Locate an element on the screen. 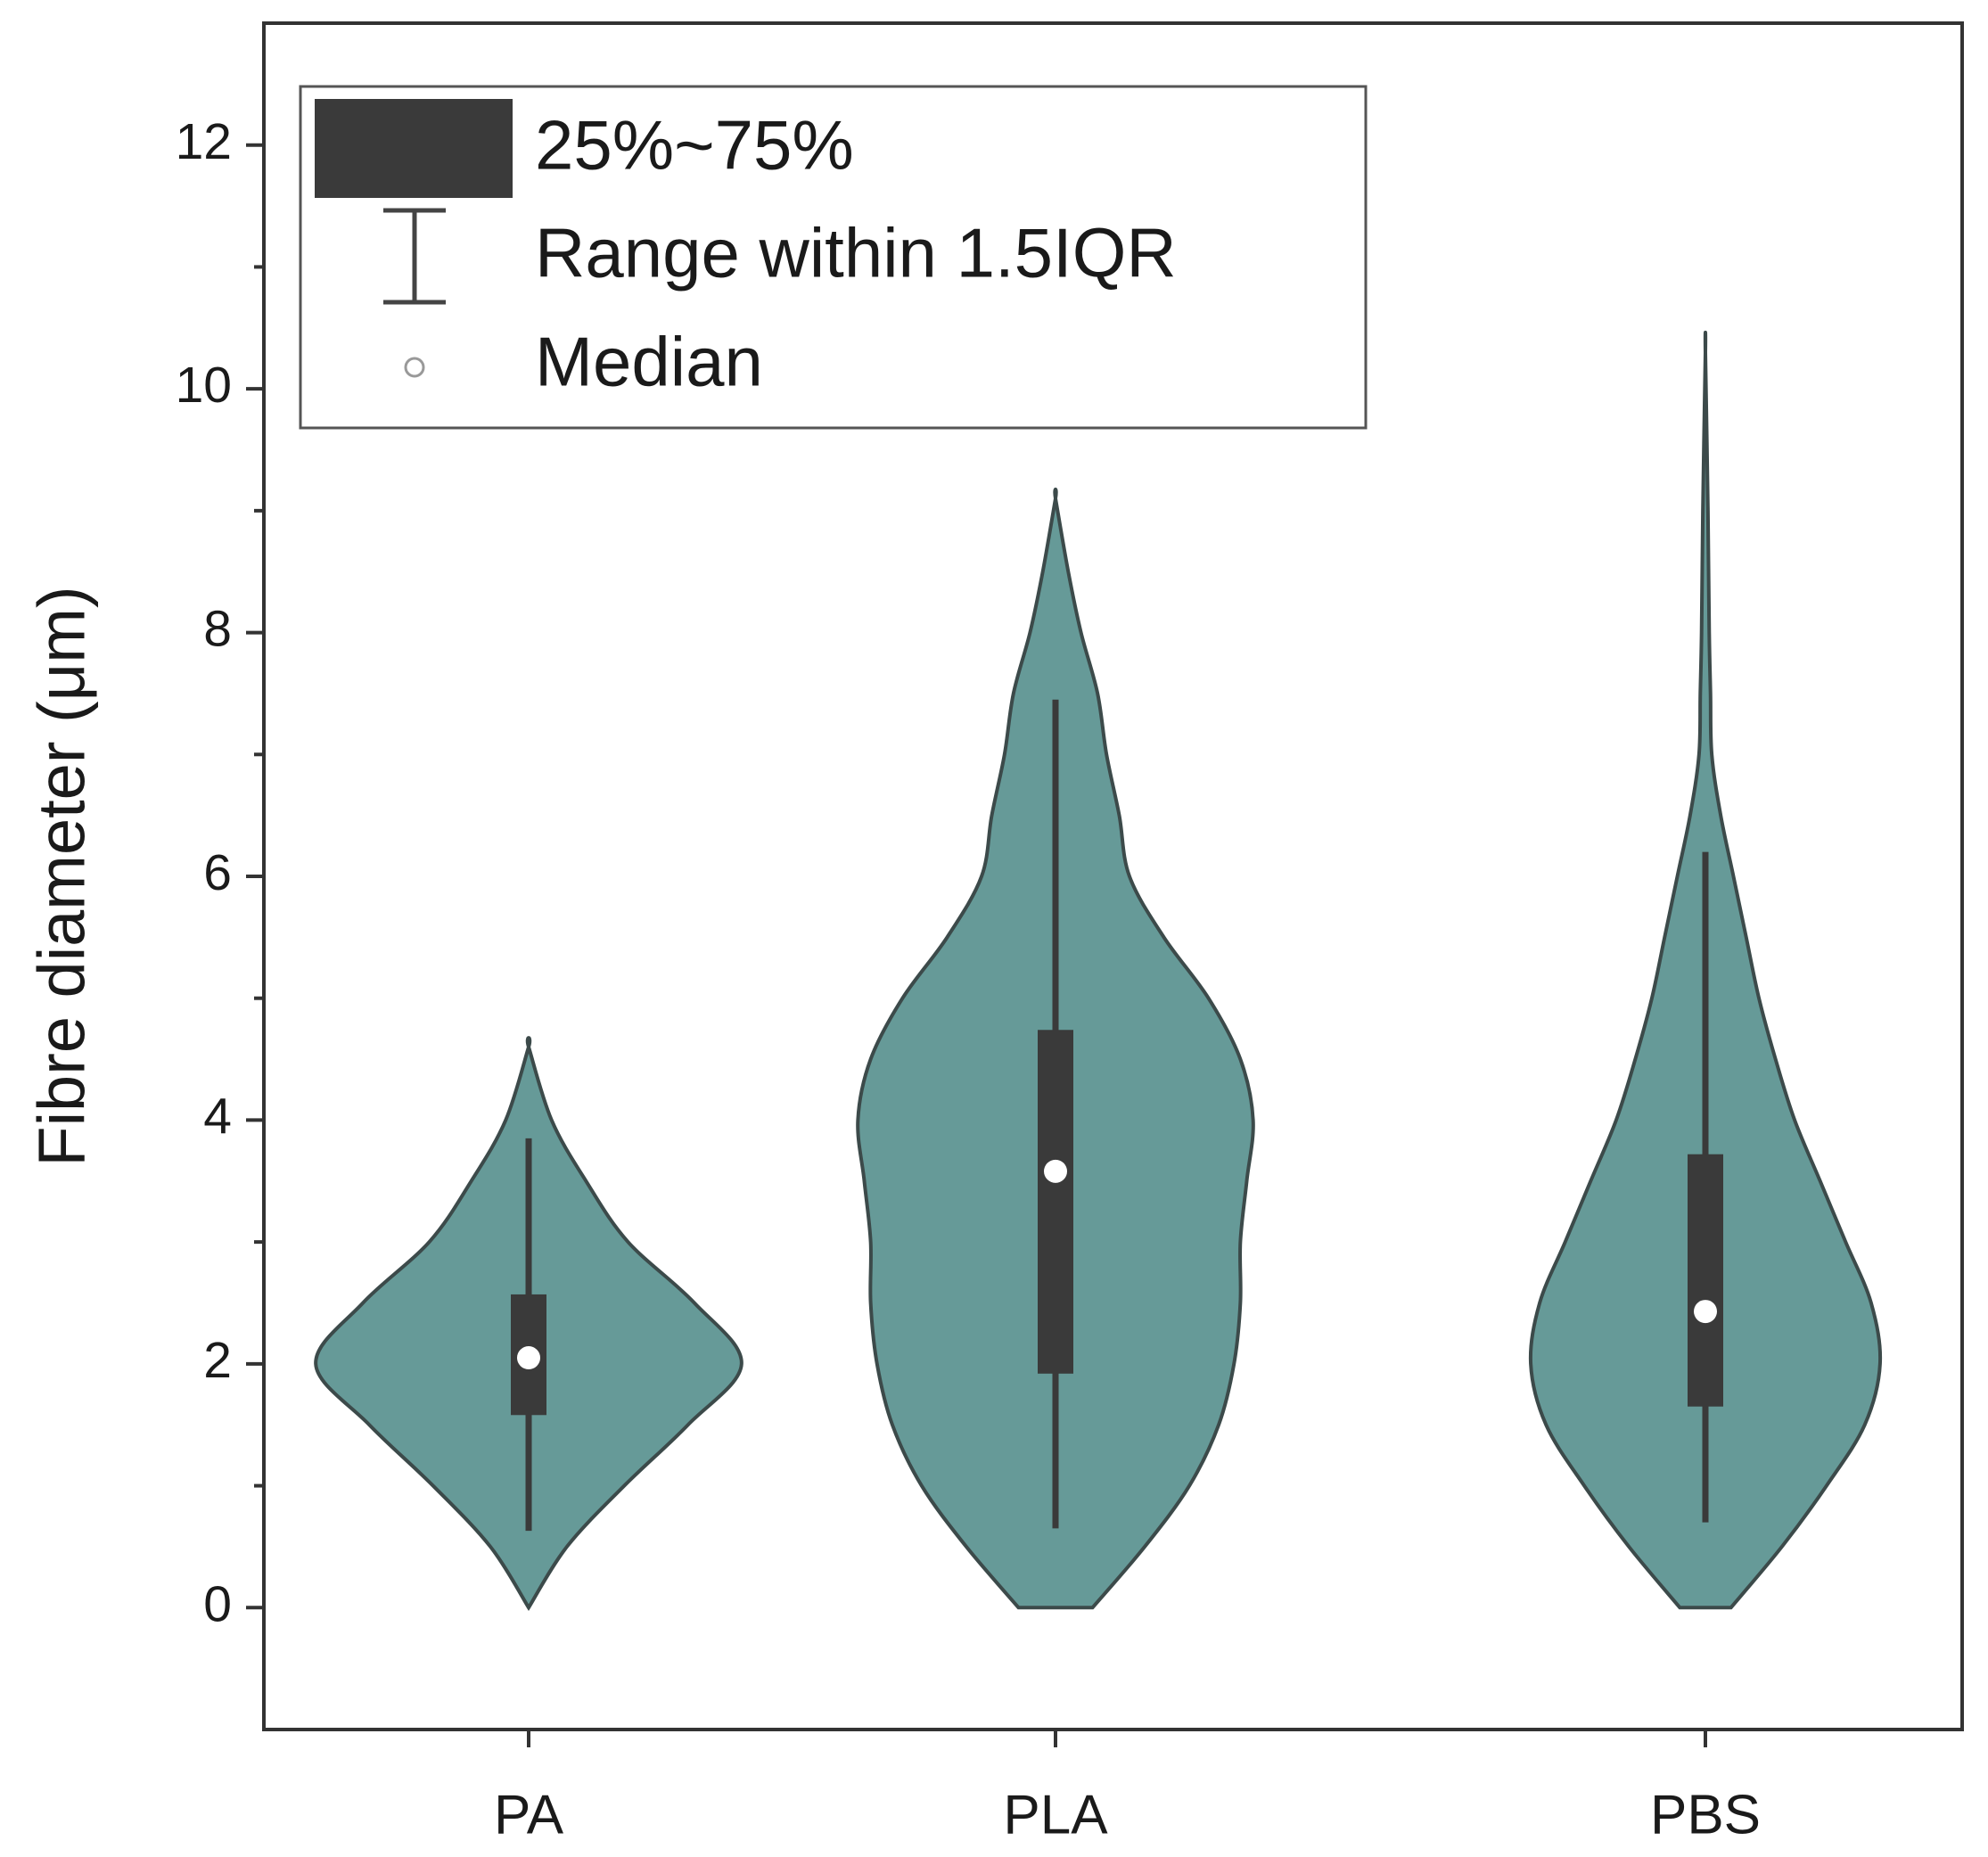 This screenshot has width=1988, height=1857. y-tick-label: 6 is located at coordinates (217, 873).